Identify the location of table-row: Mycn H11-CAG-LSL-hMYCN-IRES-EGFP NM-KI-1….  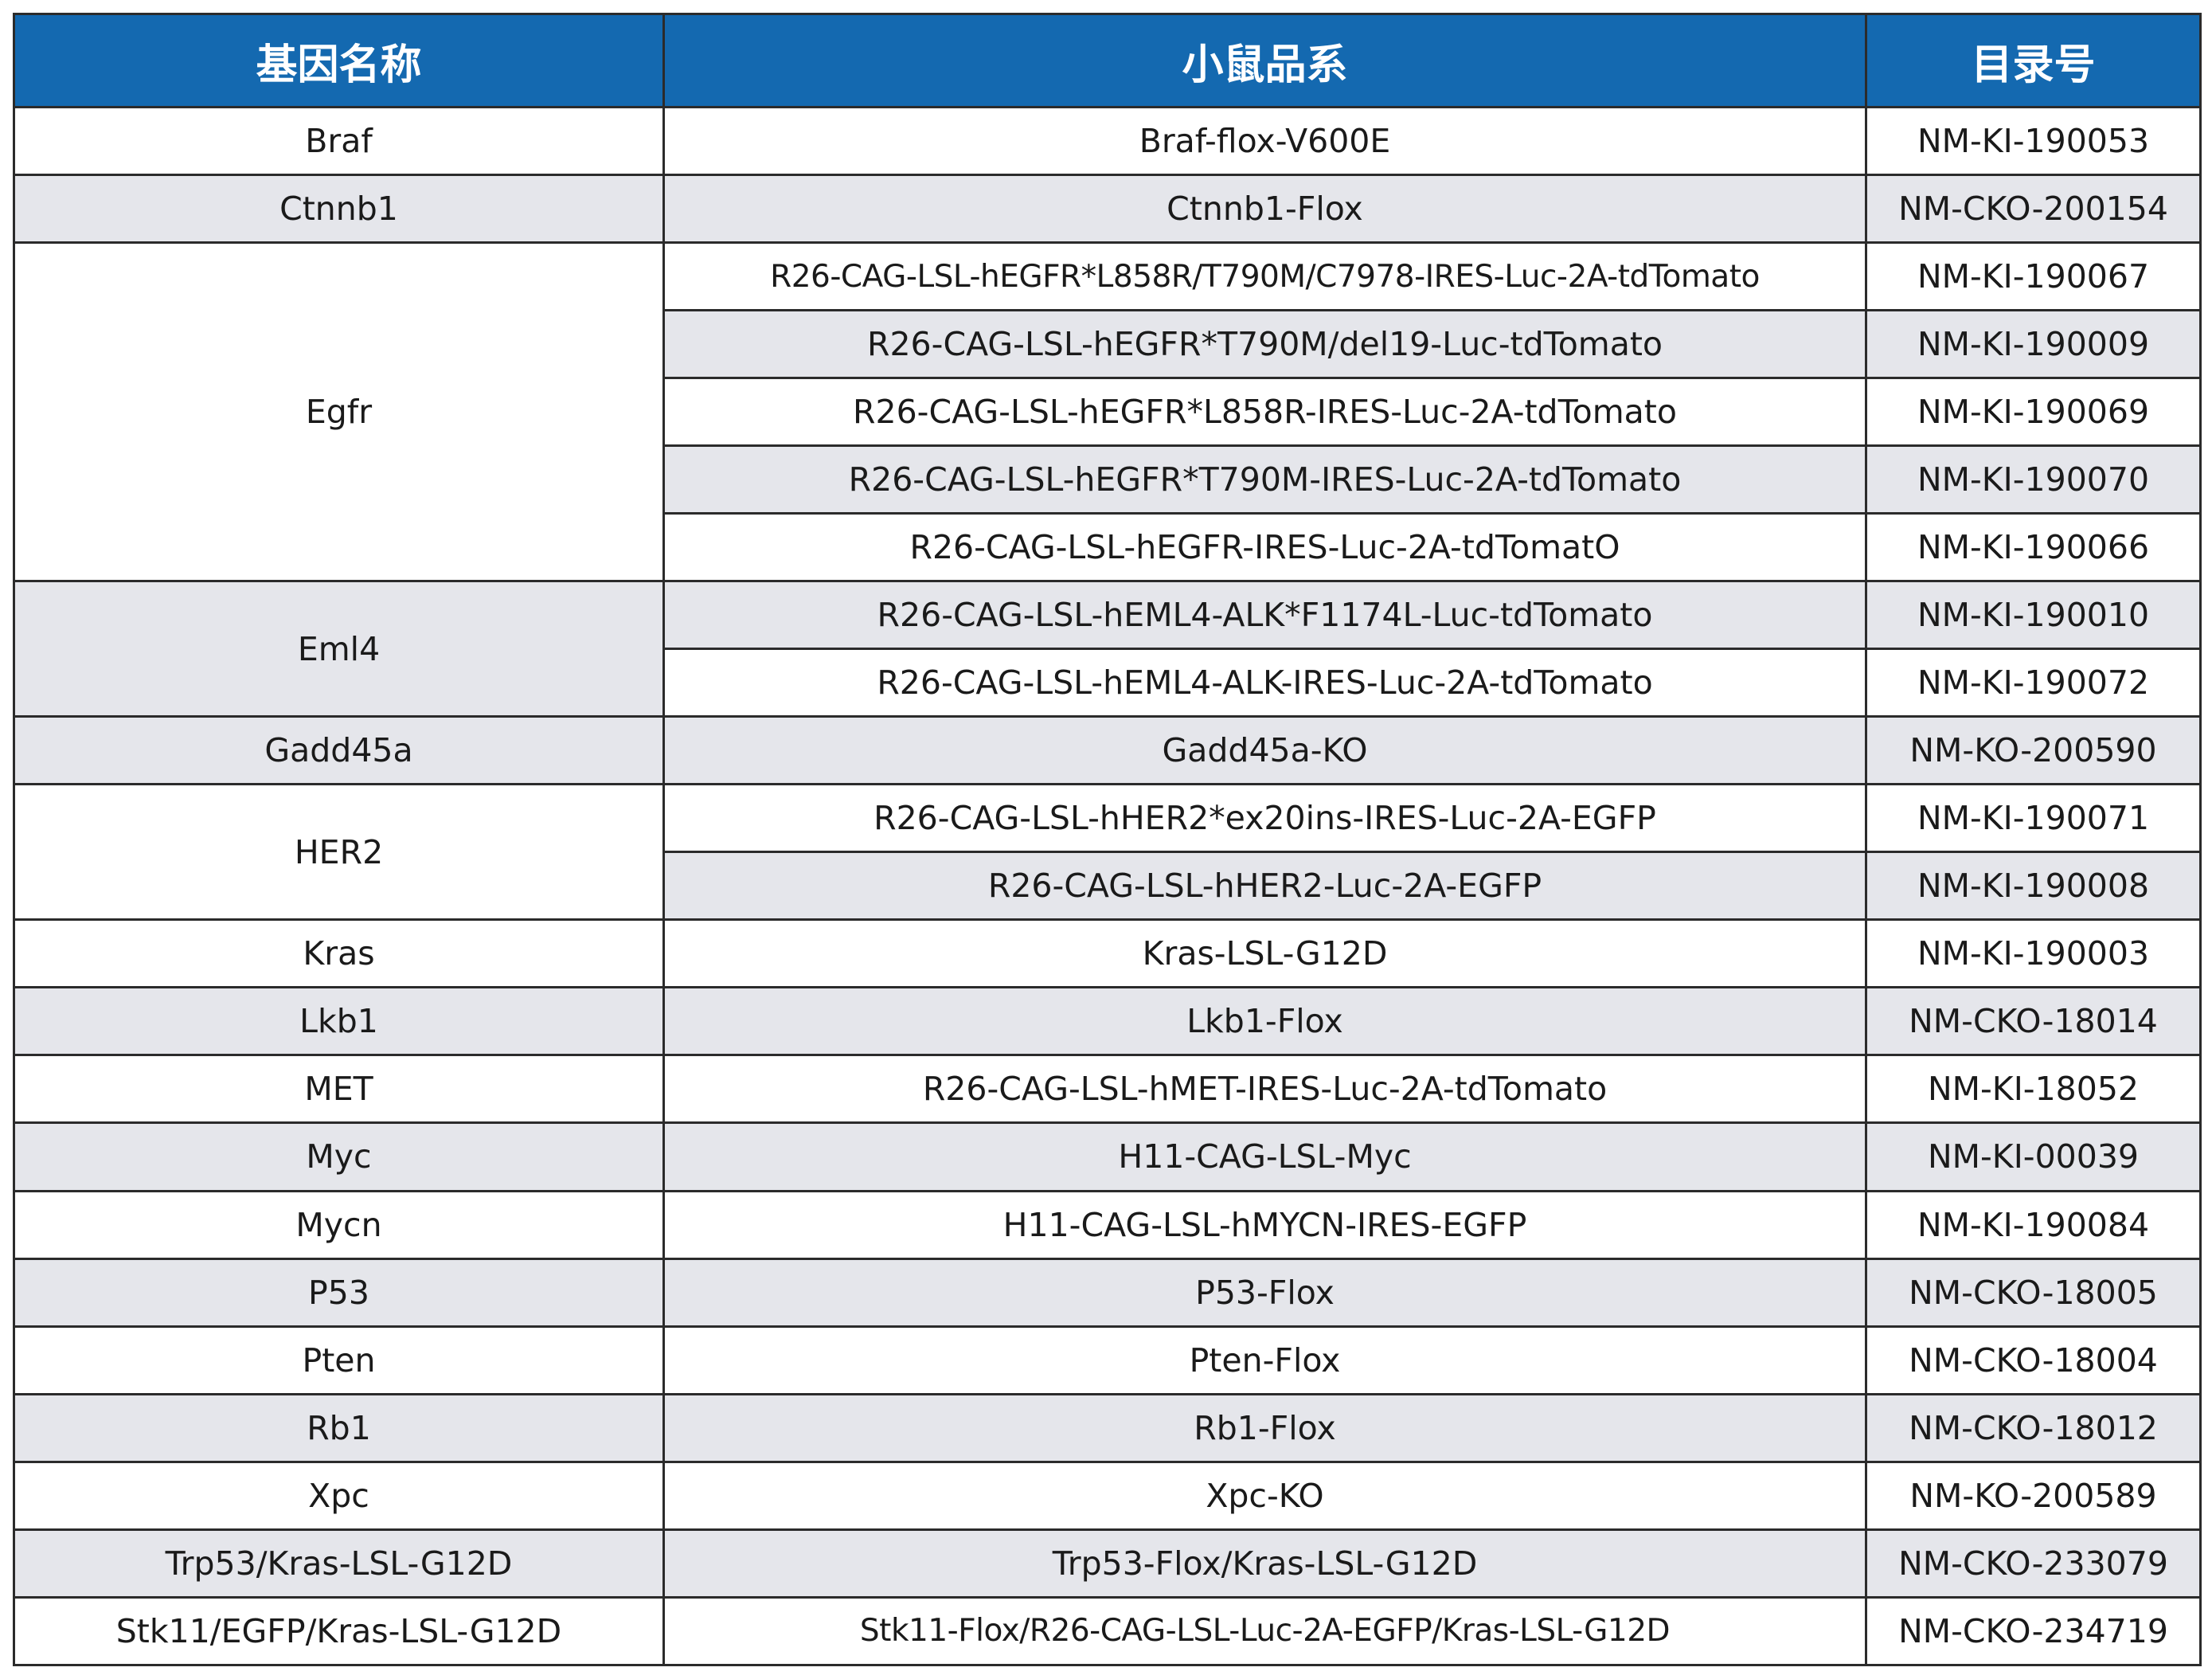
(1107, 1225).